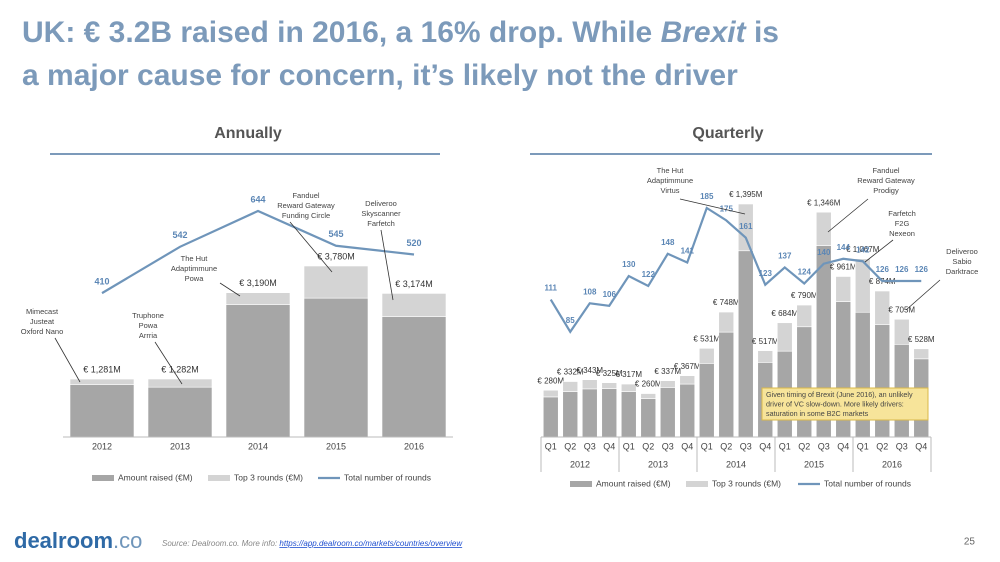 The height and width of the screenshot is (562, 1000). Describe the element at coordinates (746, 226) in the screenshot. I see `rounds-label: 161` at that location.